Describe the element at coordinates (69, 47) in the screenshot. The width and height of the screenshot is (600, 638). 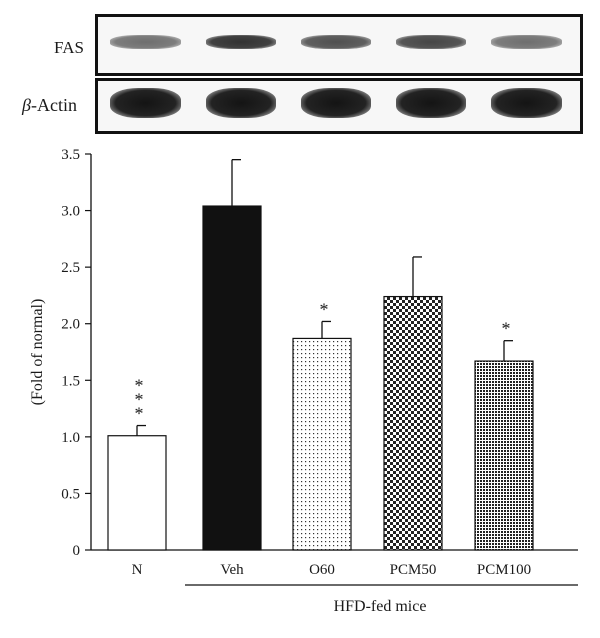
I see `fas-blot-label: FAS` at that location.